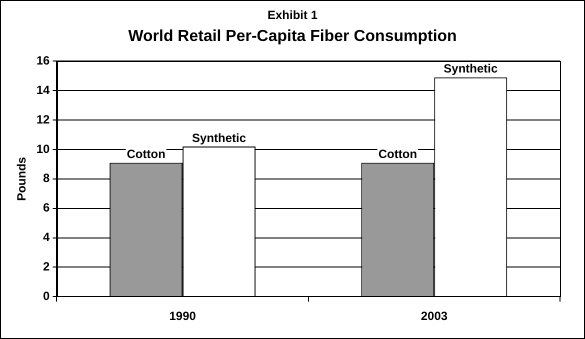  Describe the element at coordinates (43, 149) in the screenshot. I see `y-tick-label: 10` at that location.